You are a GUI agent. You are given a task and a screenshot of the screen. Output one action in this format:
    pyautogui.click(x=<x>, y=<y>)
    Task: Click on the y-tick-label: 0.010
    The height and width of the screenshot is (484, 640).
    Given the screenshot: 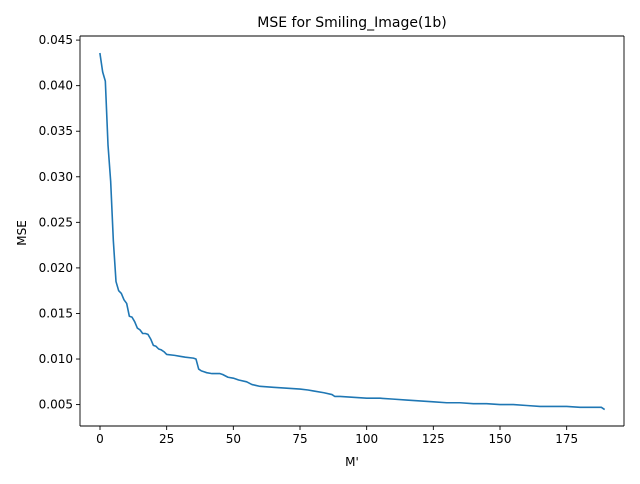 What is the action you would take?
    pyautogui.click(x=56, y=359)
    